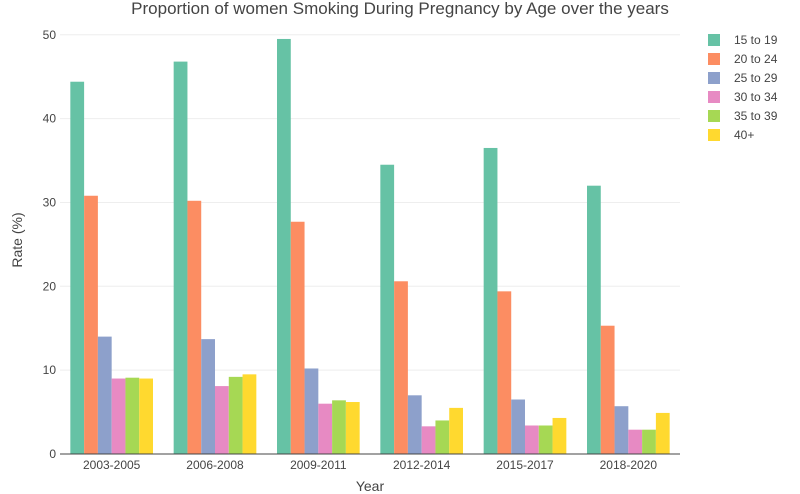  Describe the element at coordinates (525, 465) in the screenshot. I see `x-tick-label: 2015-2017` at that location.